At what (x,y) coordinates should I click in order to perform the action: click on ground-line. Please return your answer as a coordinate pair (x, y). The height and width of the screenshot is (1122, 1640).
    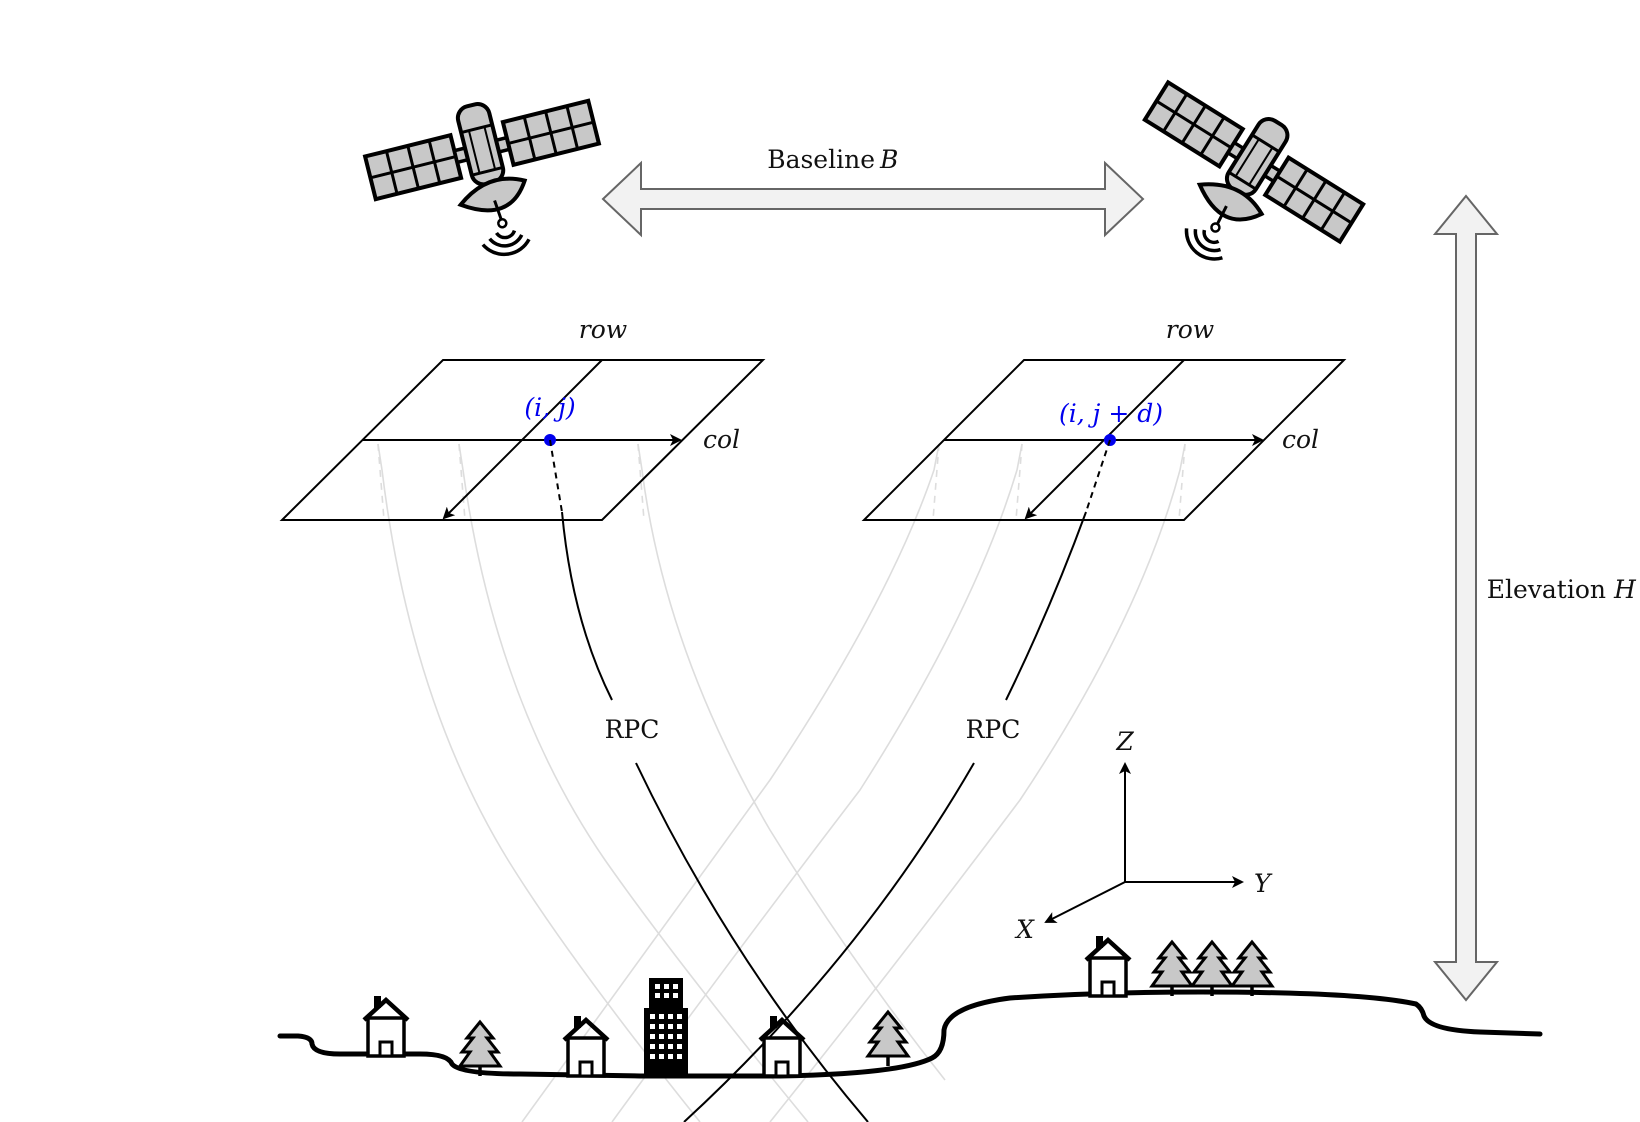
    Looking at the image, I should click on (910, 1034).